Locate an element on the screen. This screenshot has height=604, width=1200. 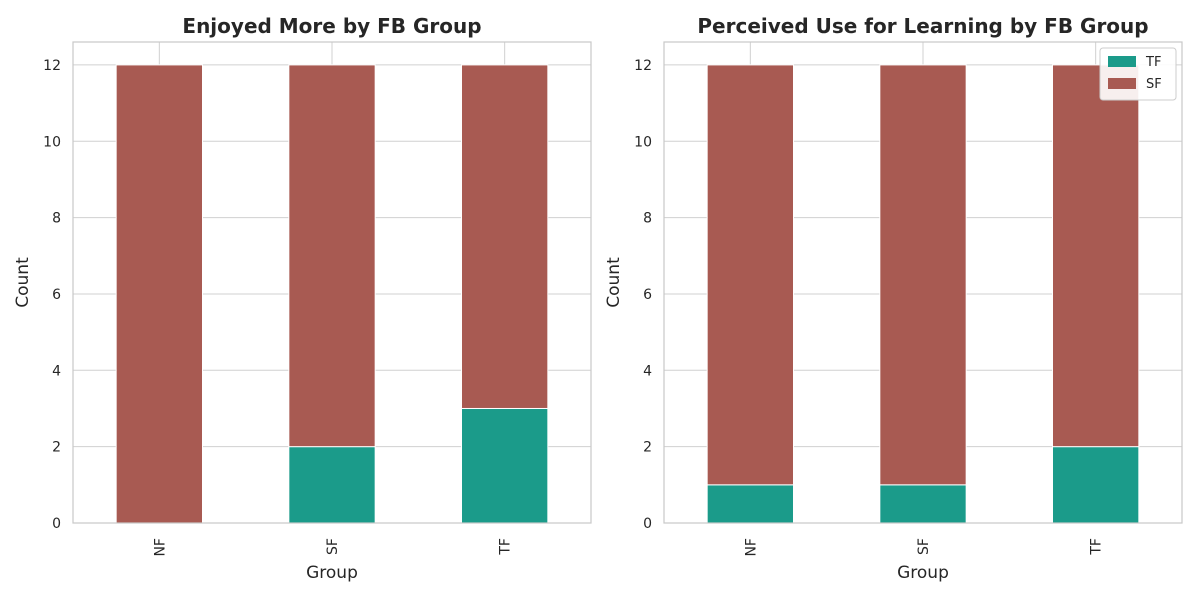
legend-swatch-tf is located at coordinates (1122, 61).